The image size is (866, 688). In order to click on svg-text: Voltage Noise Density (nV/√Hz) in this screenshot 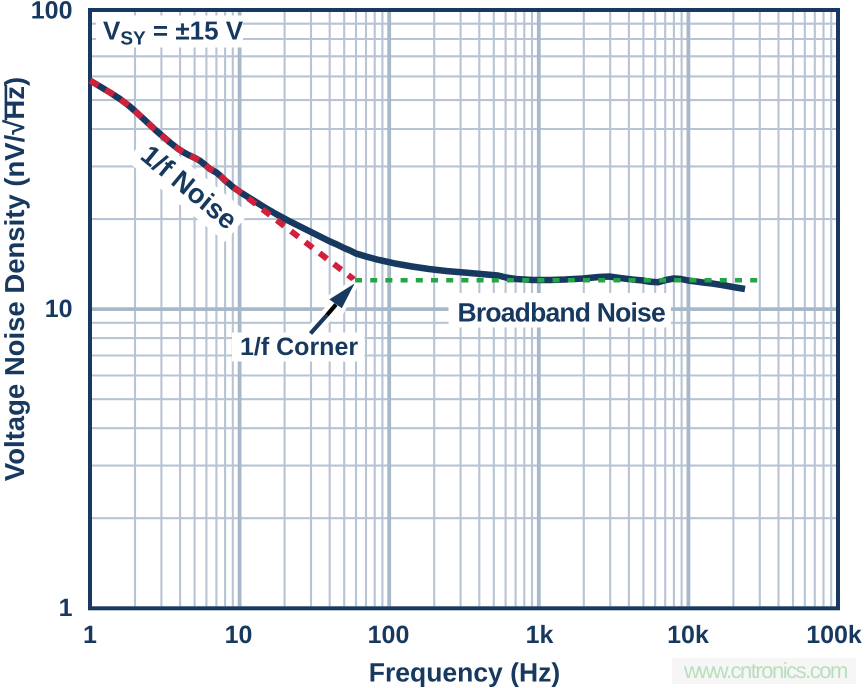, I will do `click(15, 279)`.